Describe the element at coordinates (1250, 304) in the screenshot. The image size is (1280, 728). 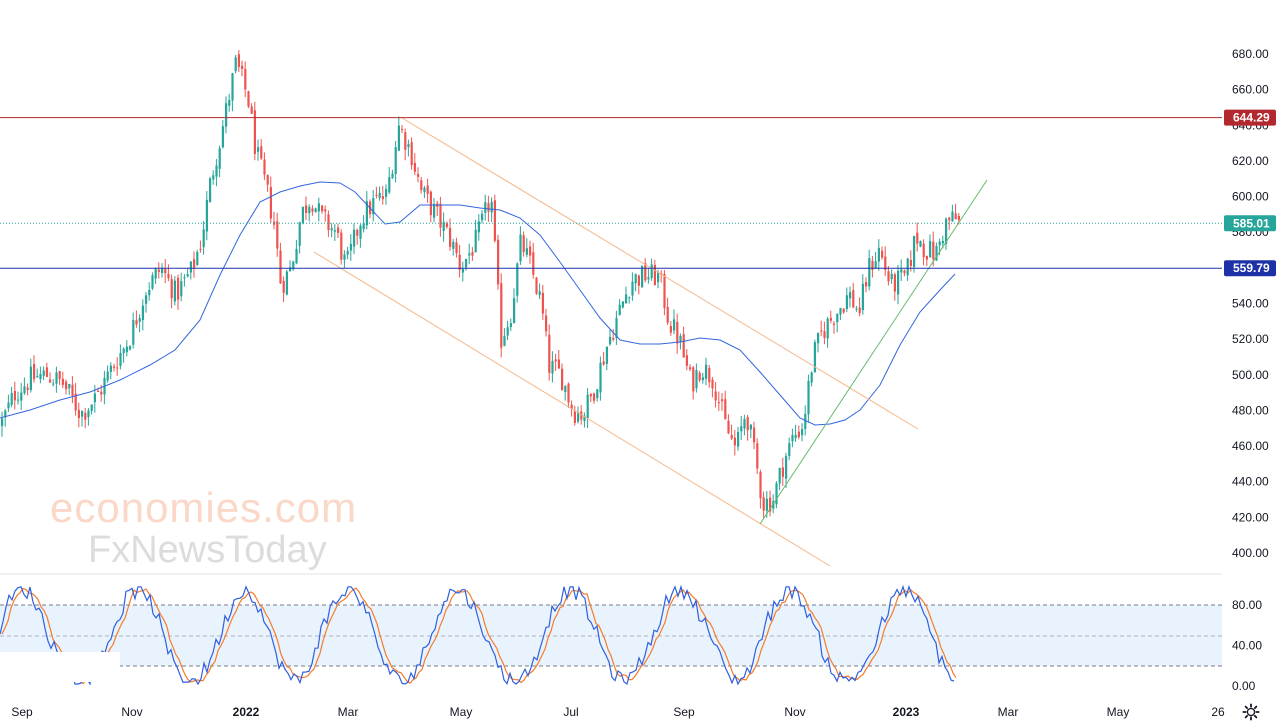
I see `price-tick-label: 540.00` at that location.